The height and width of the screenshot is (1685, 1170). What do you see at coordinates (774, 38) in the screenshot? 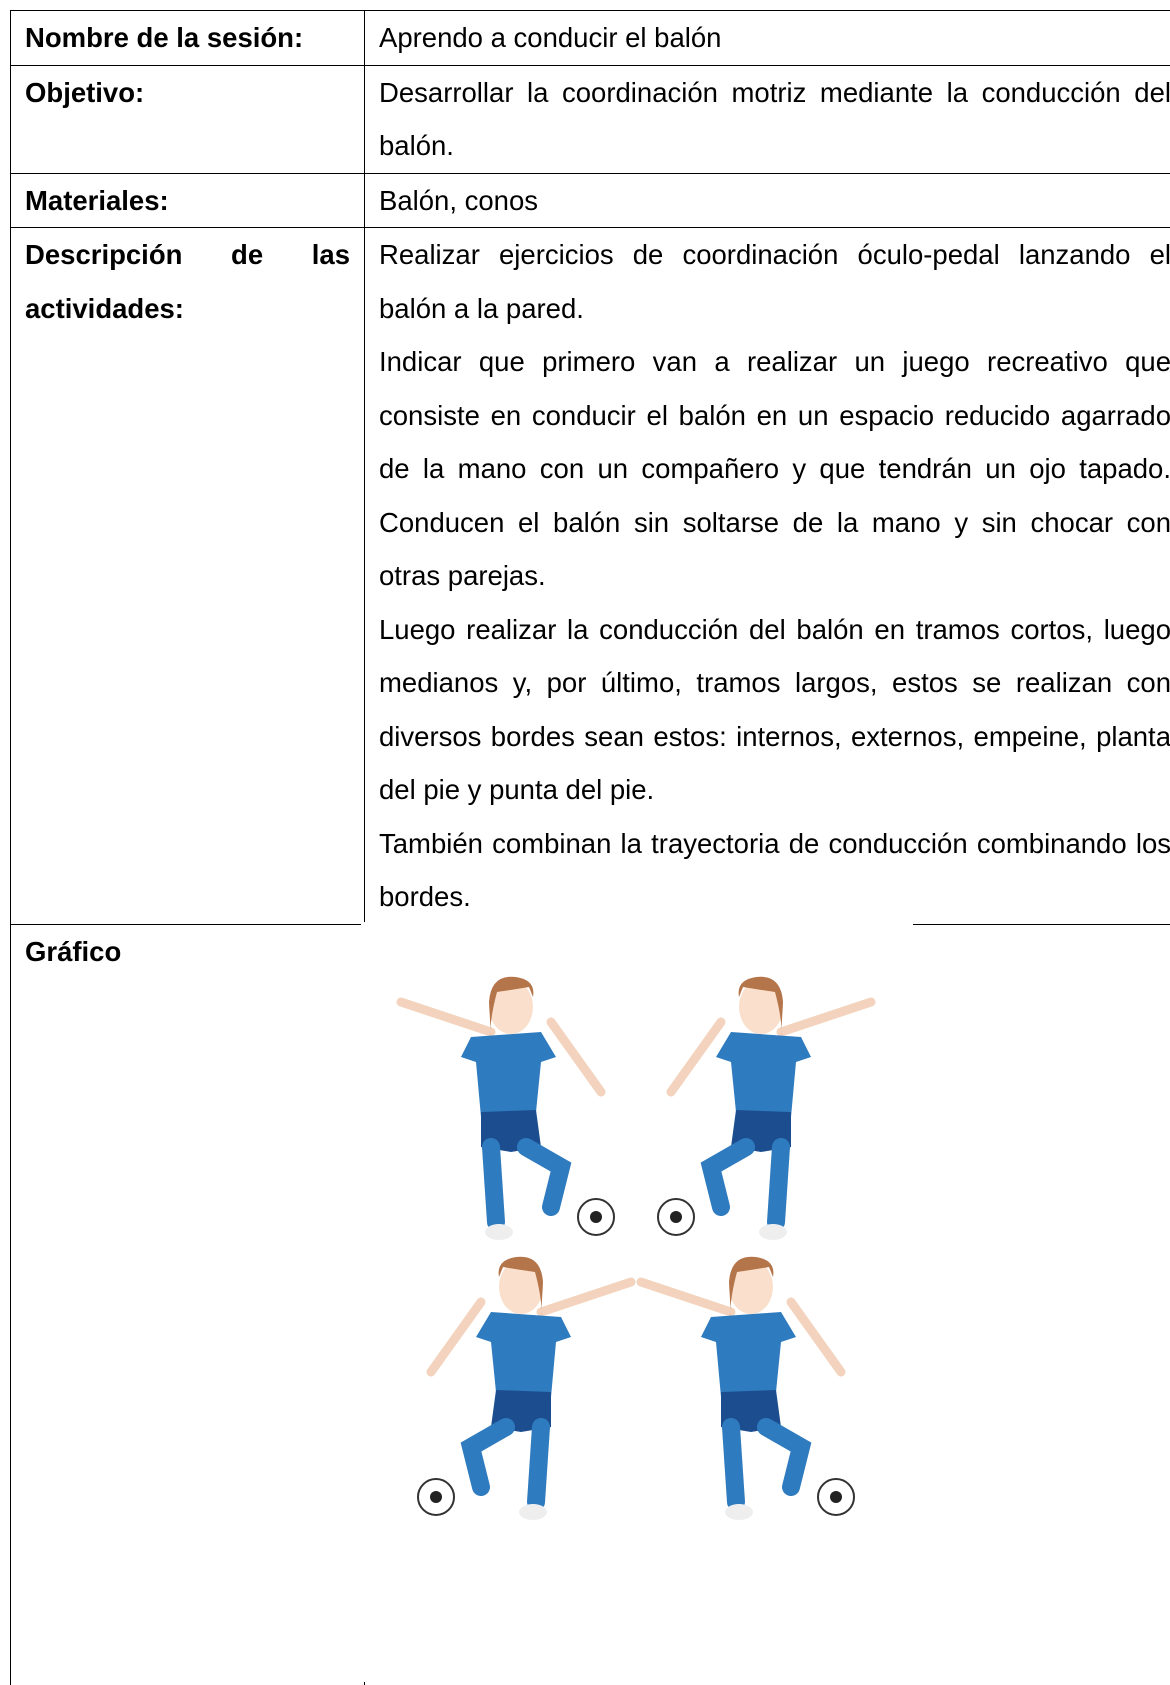
I see `paragraph: Aprendo a conducir el balón` at bounding box center [774, 38].